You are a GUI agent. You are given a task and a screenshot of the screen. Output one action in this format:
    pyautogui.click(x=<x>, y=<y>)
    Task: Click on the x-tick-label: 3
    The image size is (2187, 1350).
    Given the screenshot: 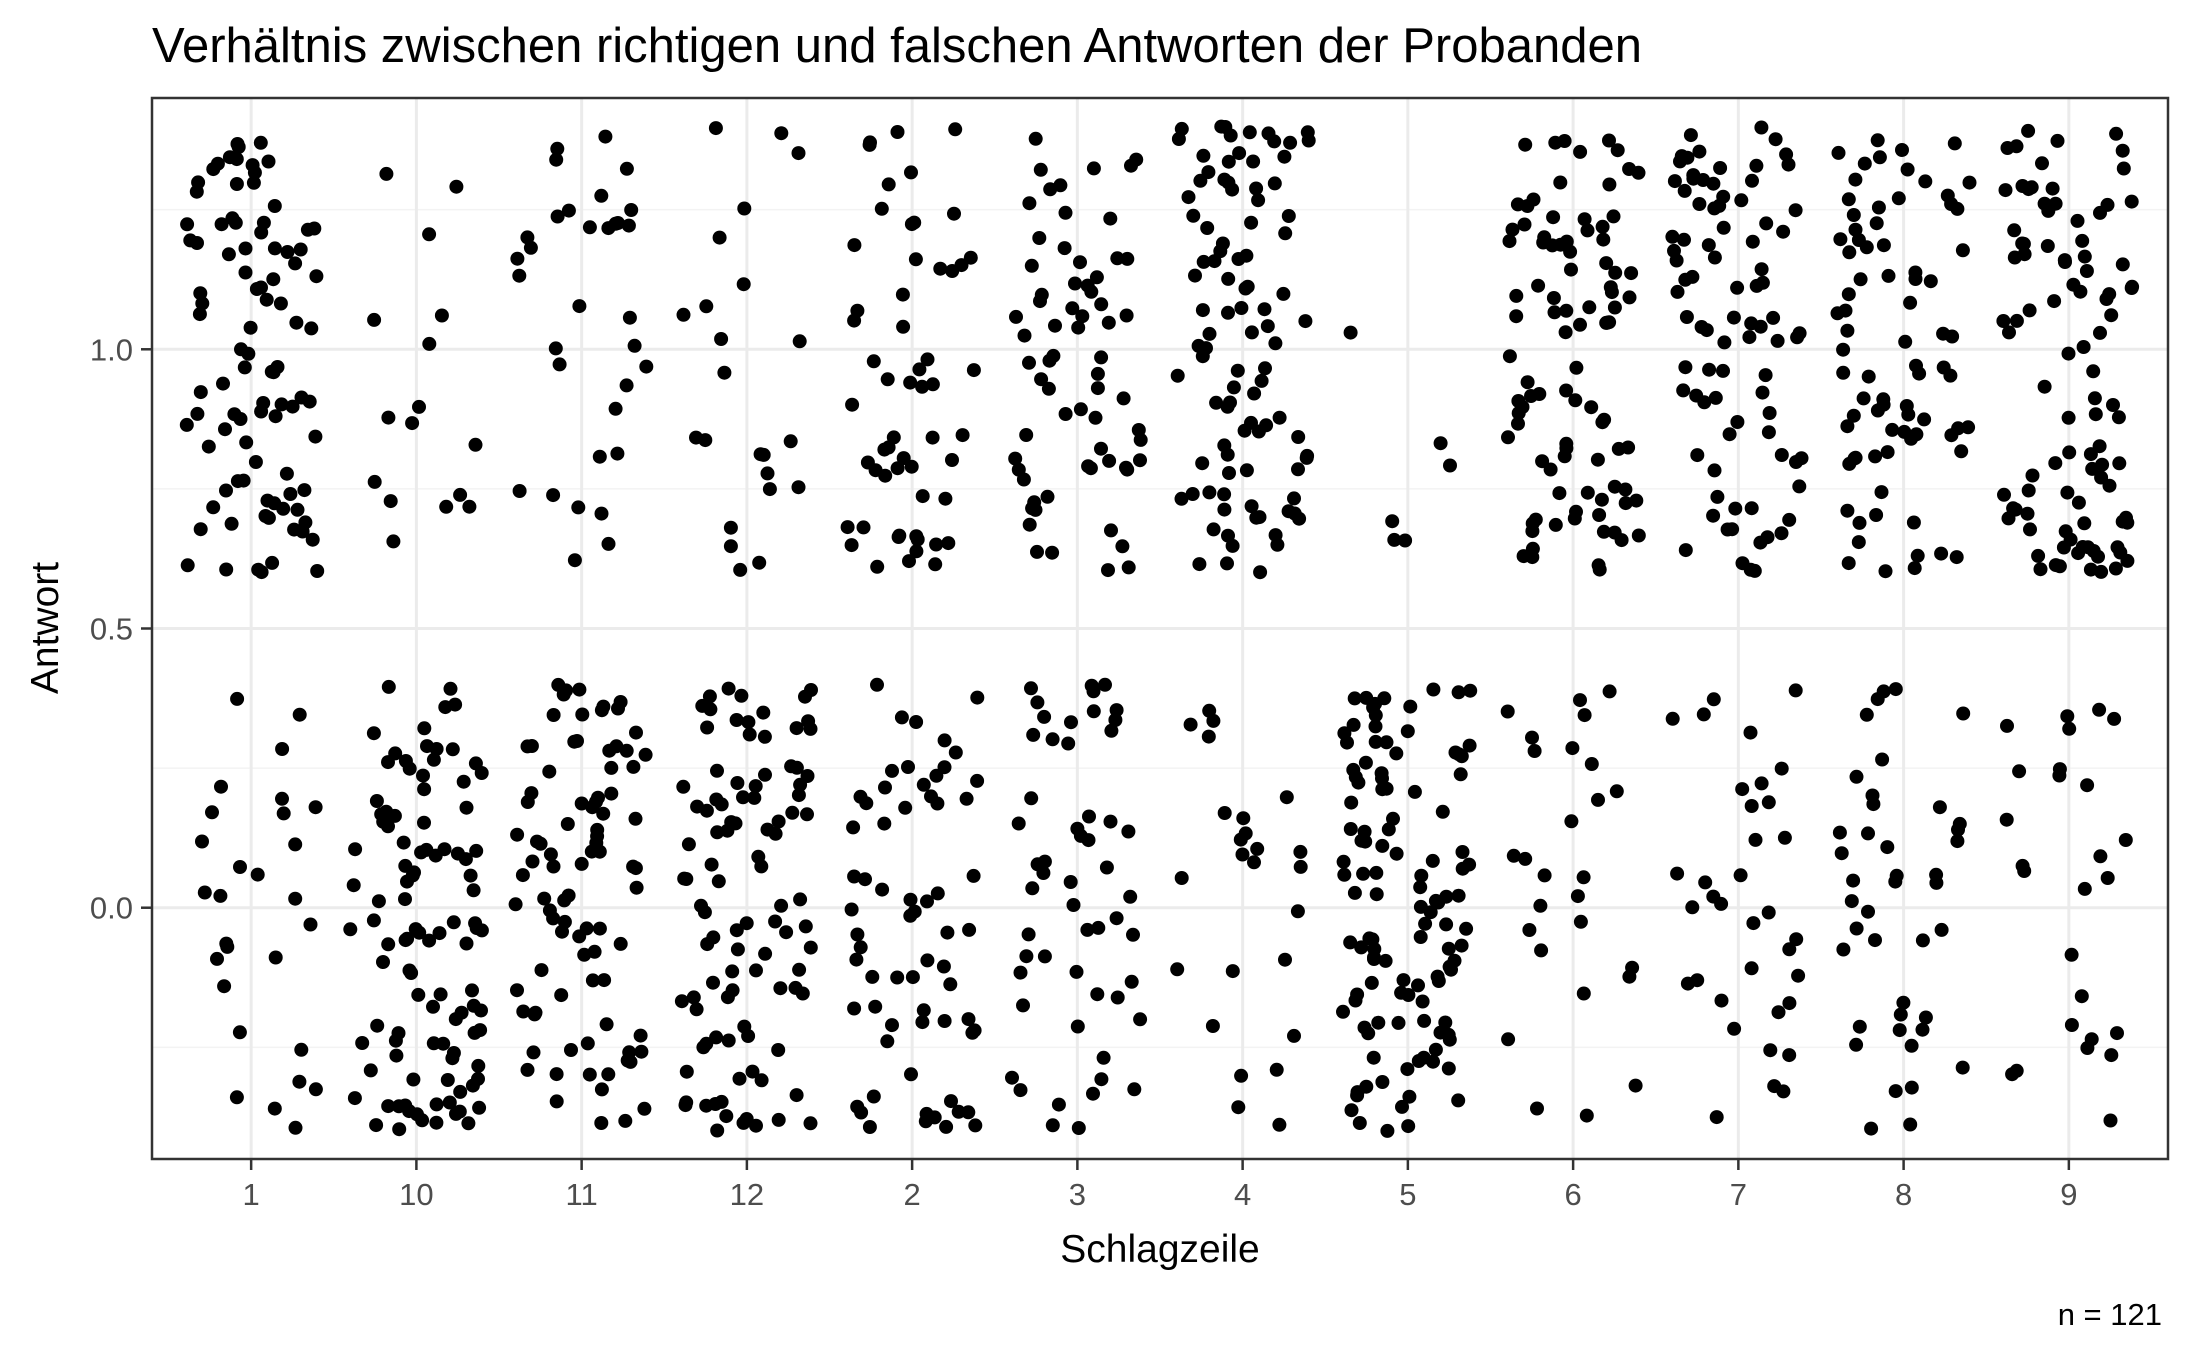 What is the action you would take?
    pyautogui.click(x=1077, y=1194)
    